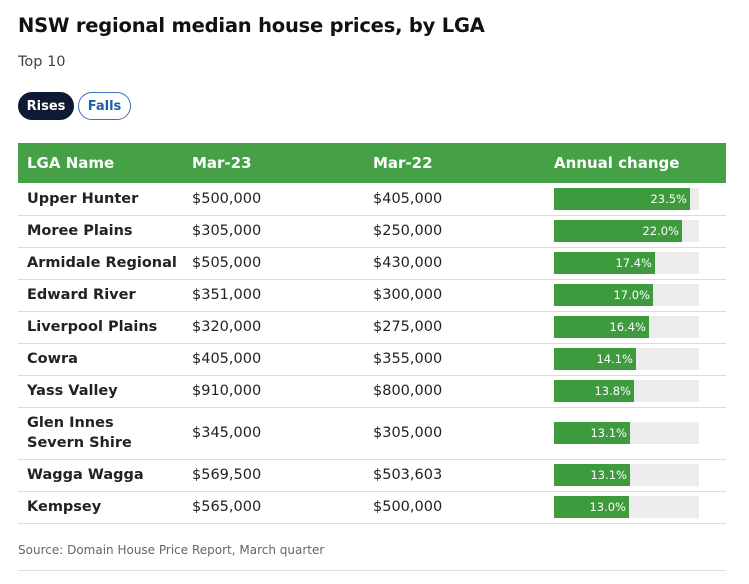  What do you see at coordinates (282, 263) in the screenshot?
I see `mar-23-price-cell: $505,000` at bounding box center [282, 263].